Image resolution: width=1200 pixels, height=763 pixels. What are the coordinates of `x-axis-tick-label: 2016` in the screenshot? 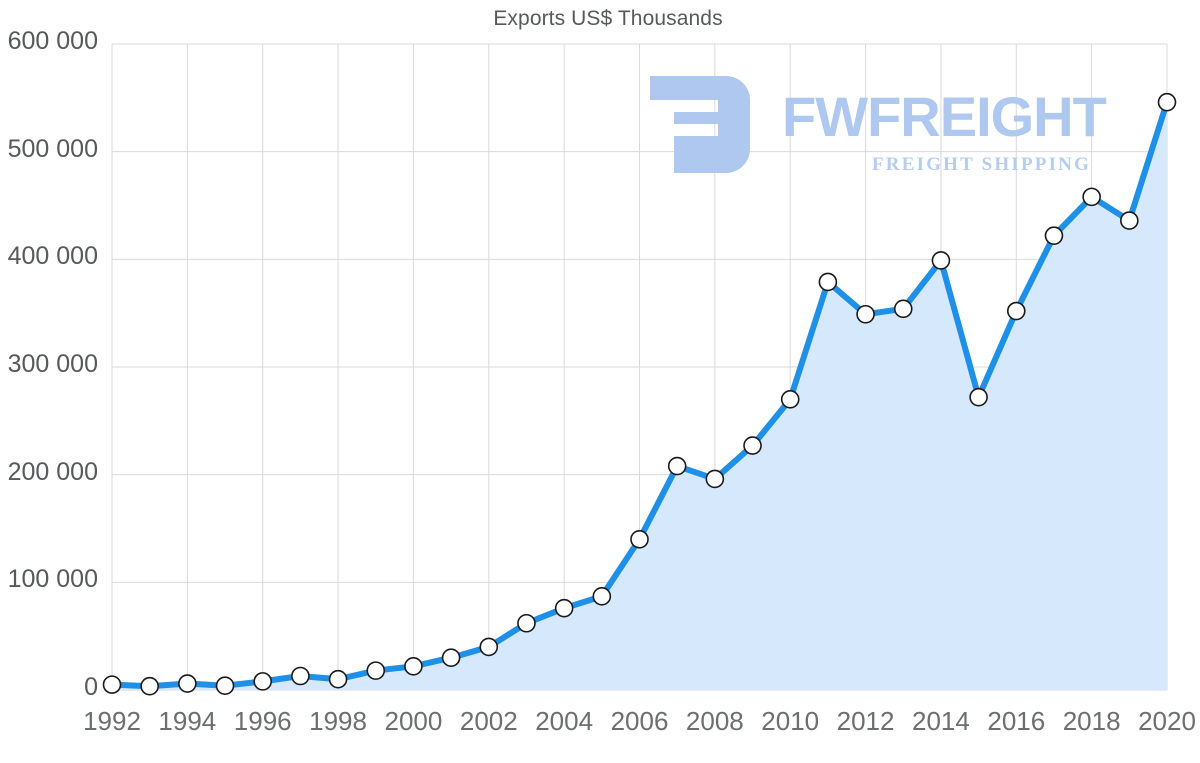 It's located at (1016, 721).